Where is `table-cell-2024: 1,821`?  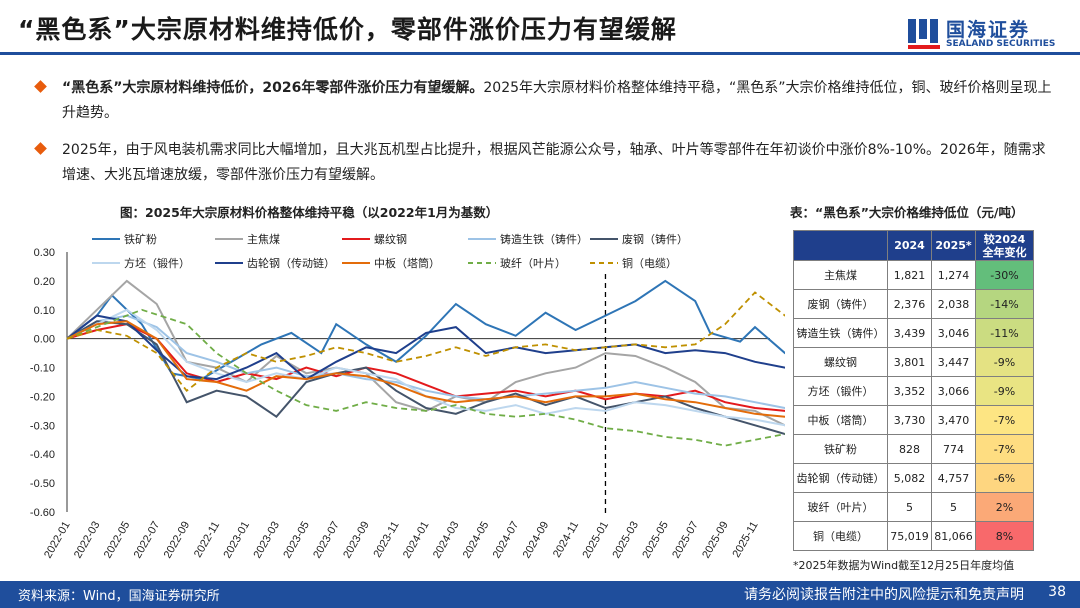 table-cell-2024: 1,821 is located at coordinates (909, 275).